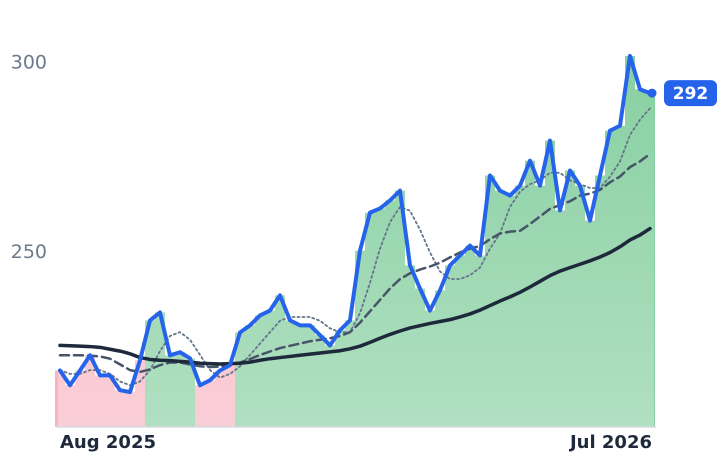  Describe the element at coordinates (610, 442) in the screenshot. I see `x-tick-label: Jul 2026` at that location.